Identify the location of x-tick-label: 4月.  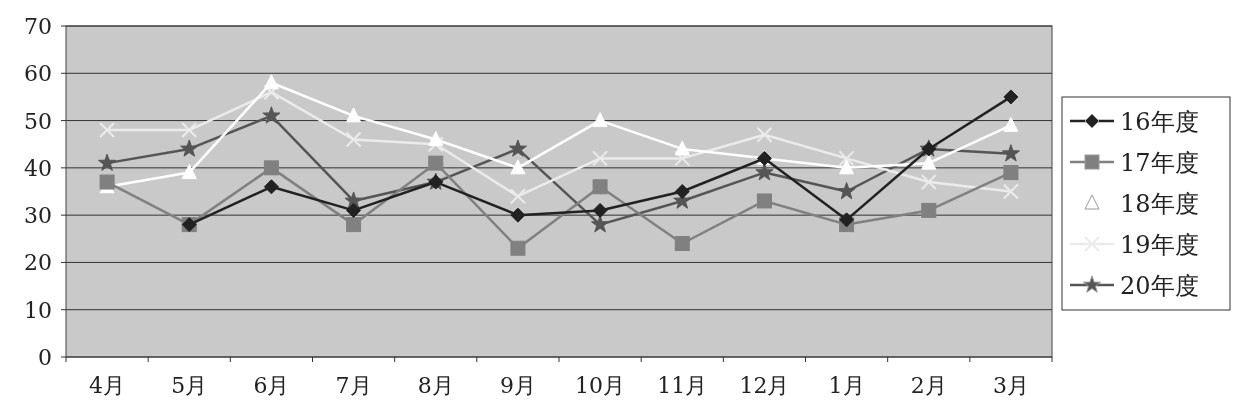
(107, 385).